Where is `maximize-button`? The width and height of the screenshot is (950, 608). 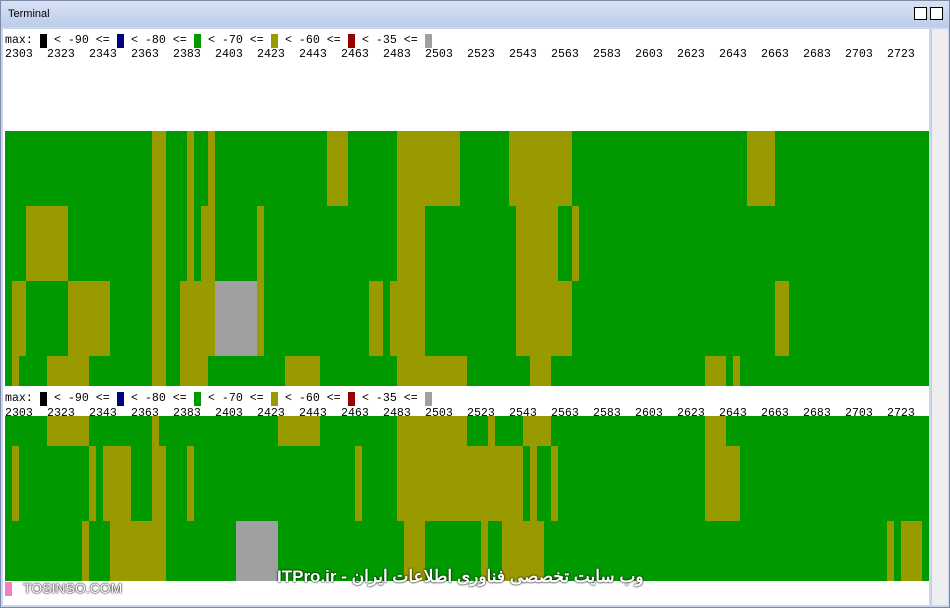 maximize-button is located at coordinates (920, 13).